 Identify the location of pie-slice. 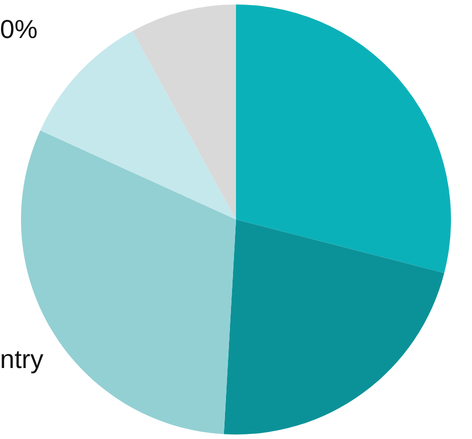
(184, 112).